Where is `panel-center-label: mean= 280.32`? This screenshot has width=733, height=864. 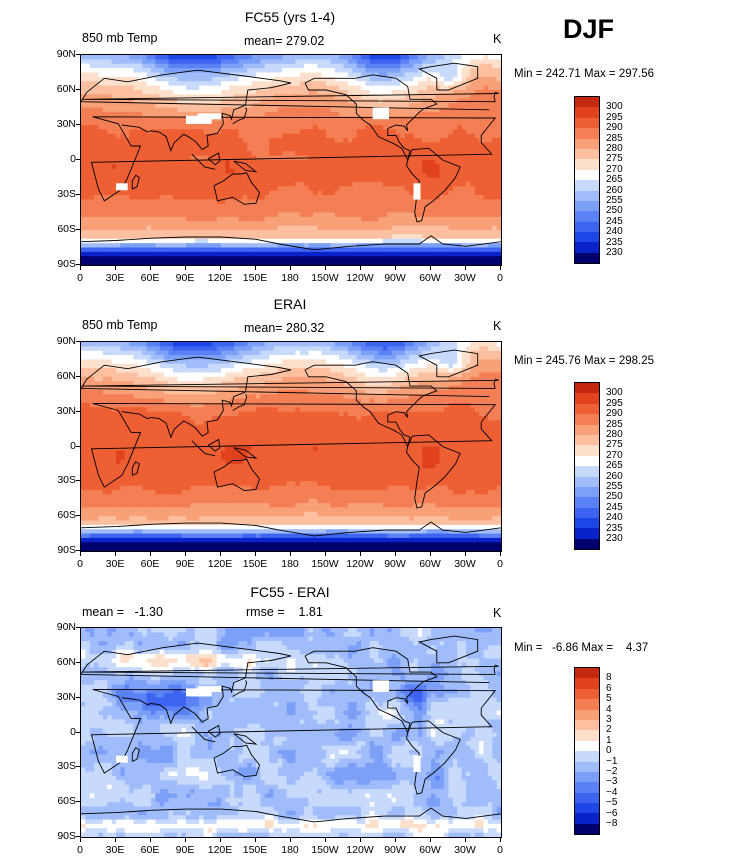 panel-center-label: mean= 280.32 is located at coordinates (284, 328).